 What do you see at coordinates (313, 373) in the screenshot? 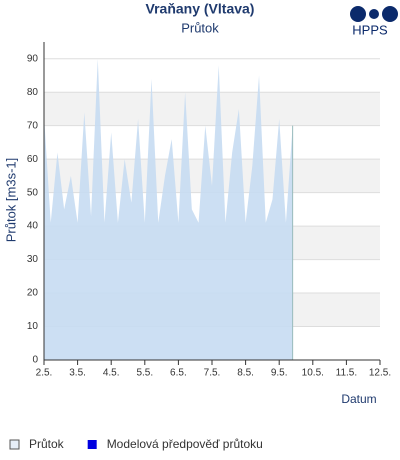
I see `x-tick-label: 10.5.` at bounding box center [313, 373].